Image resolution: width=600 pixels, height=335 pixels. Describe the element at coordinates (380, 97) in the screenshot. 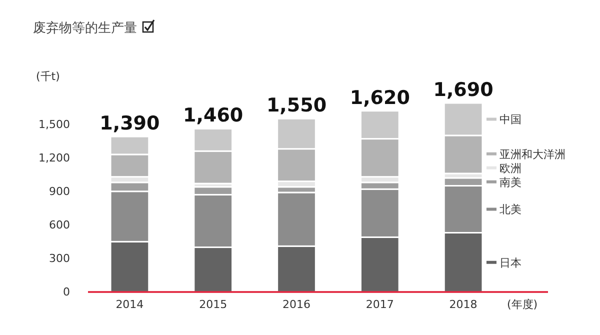

I see `total-label: 1,620` at that location.